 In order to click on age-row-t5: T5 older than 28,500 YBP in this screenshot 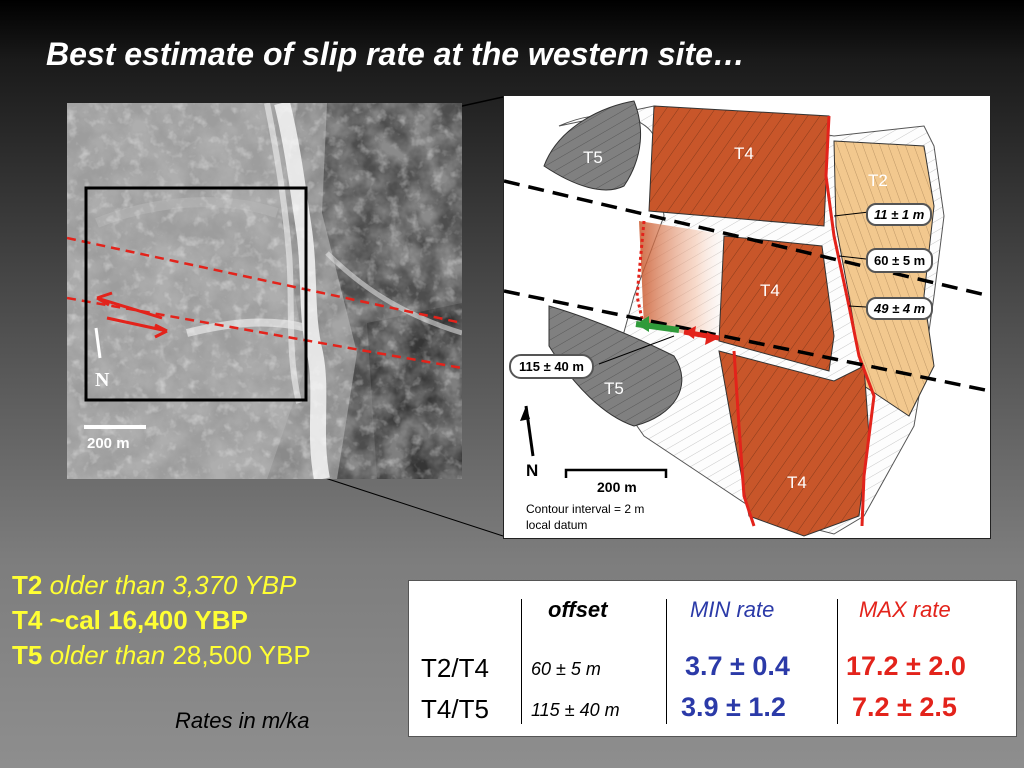, I will do `click(161, 655)`.